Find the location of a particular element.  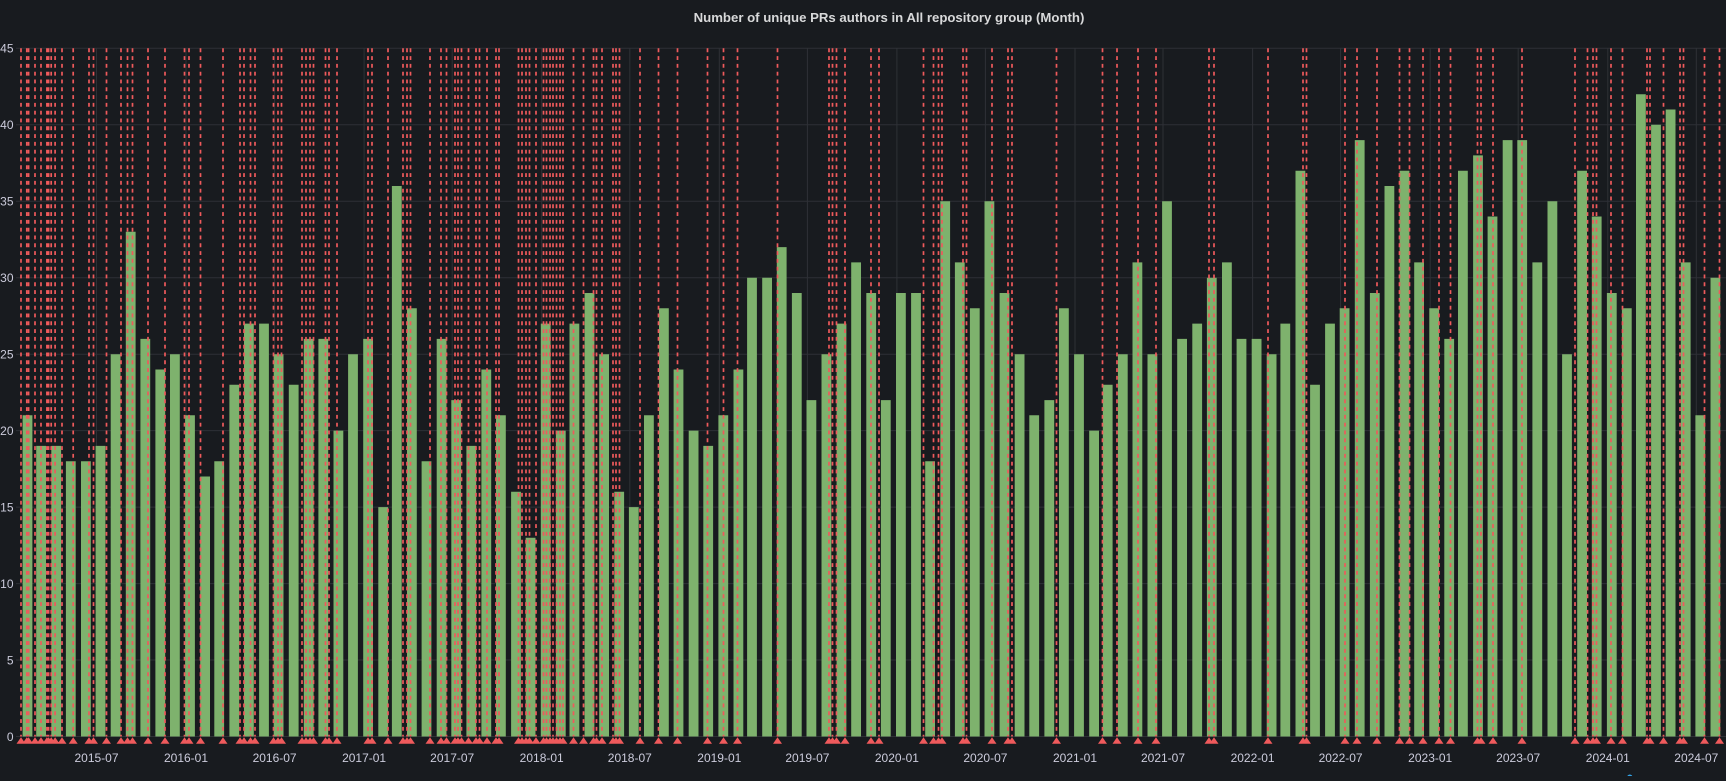

svg-text: 20 is located at coordinates (7, 431).